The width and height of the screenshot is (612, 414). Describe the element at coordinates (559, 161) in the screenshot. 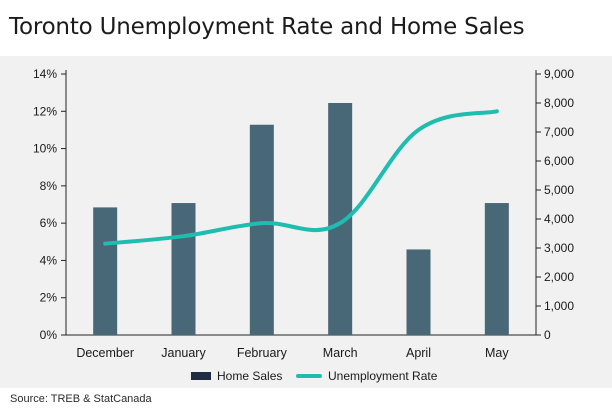

I see `right-tick-label: 6,000` at that location.